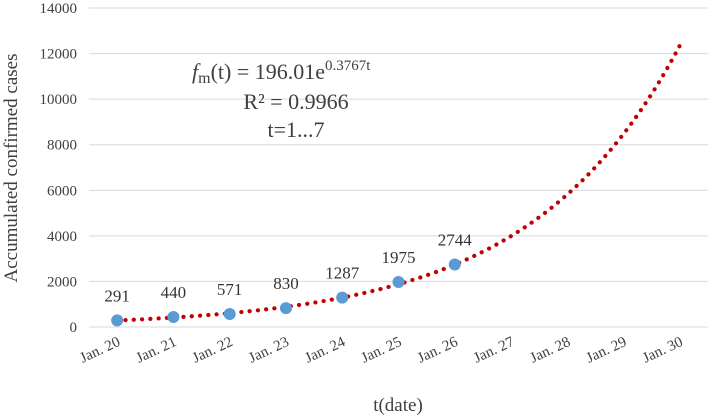  What do you see at coordinates (342, 273) in the screenshot?
I see `data-label: 1287` at bounding box center [342, 273].